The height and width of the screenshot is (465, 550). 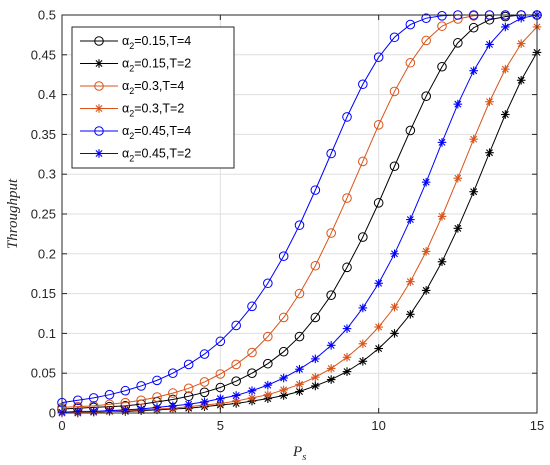 I want to click on legend-label: α2=0.45,T=4, so click(x=156, y=132).